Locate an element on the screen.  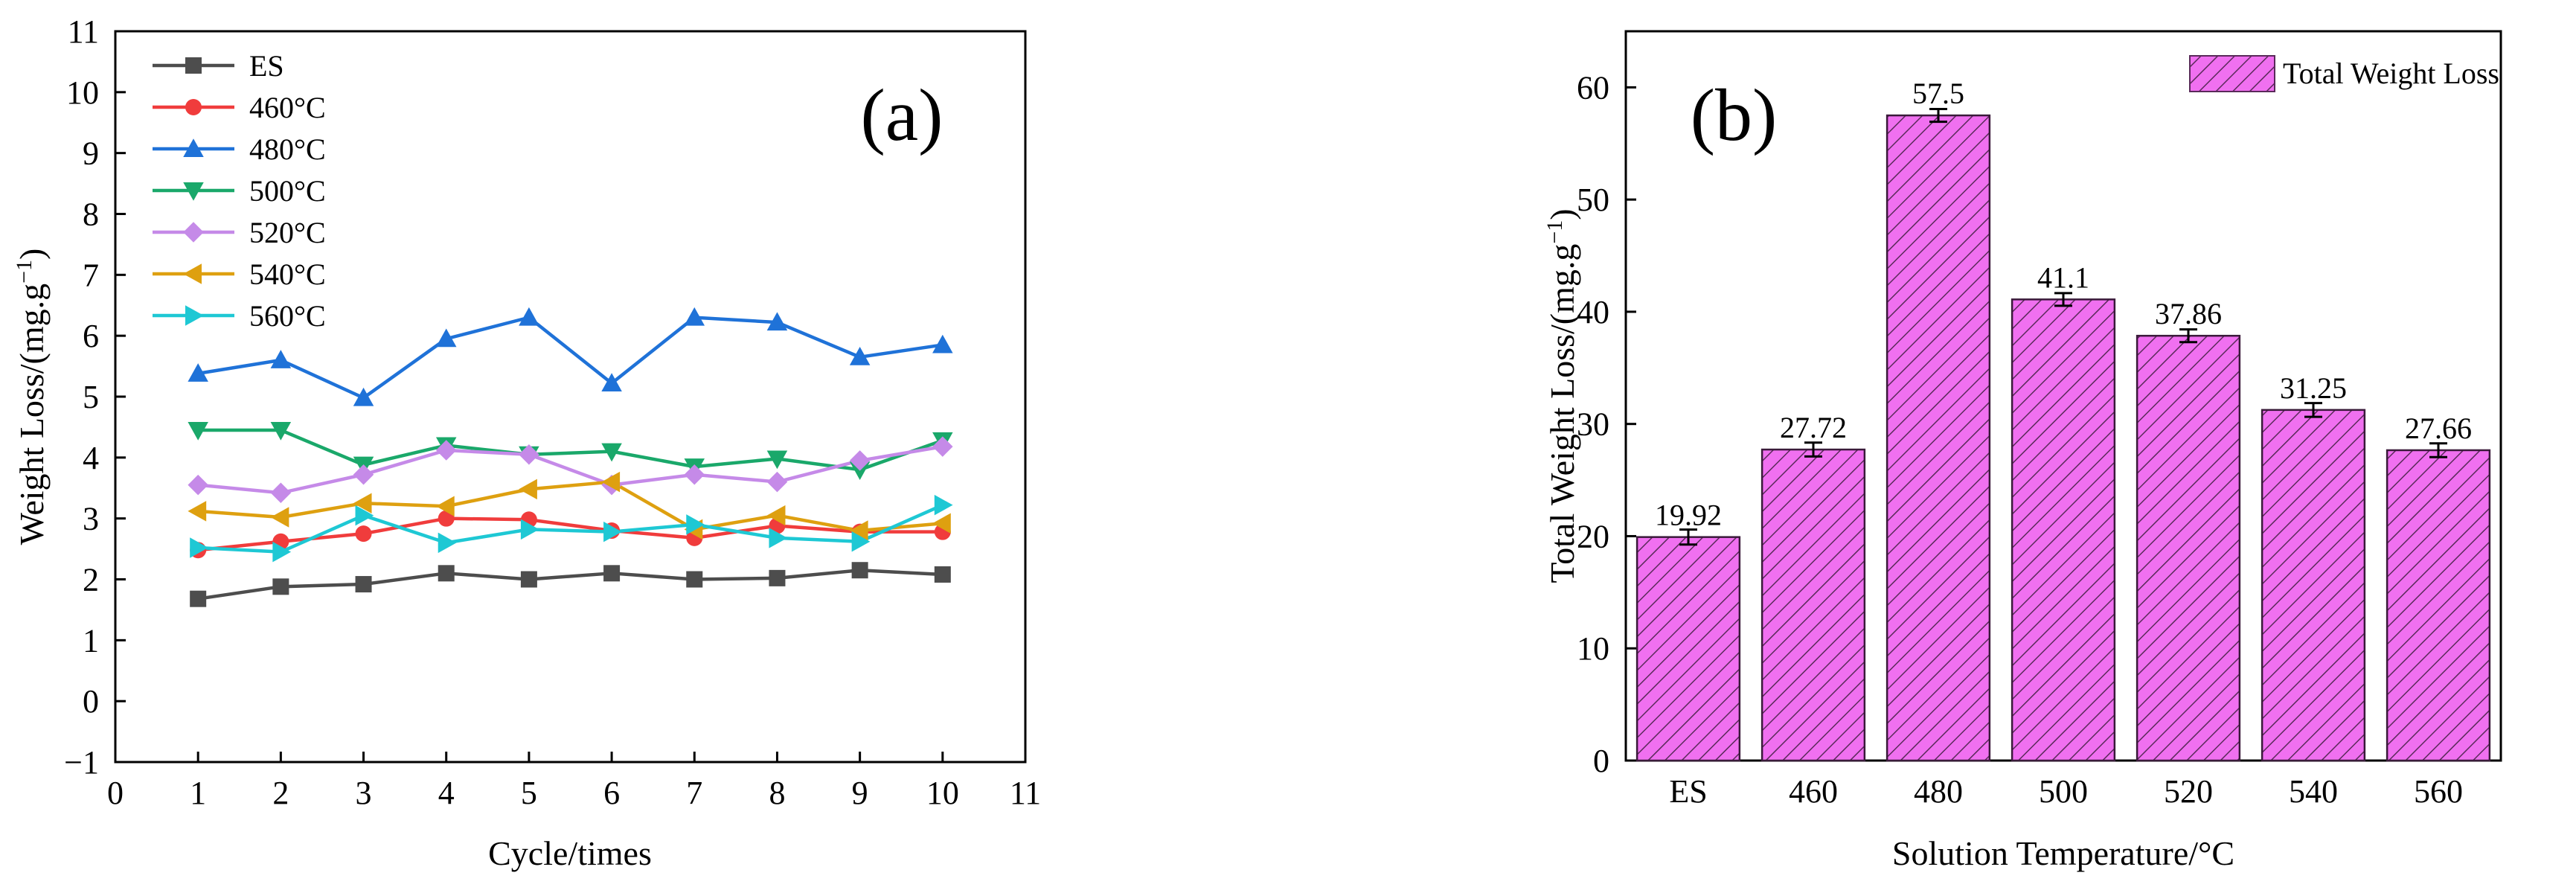
x-tick-label-540: 540 is located at coordinates (2313, 791).